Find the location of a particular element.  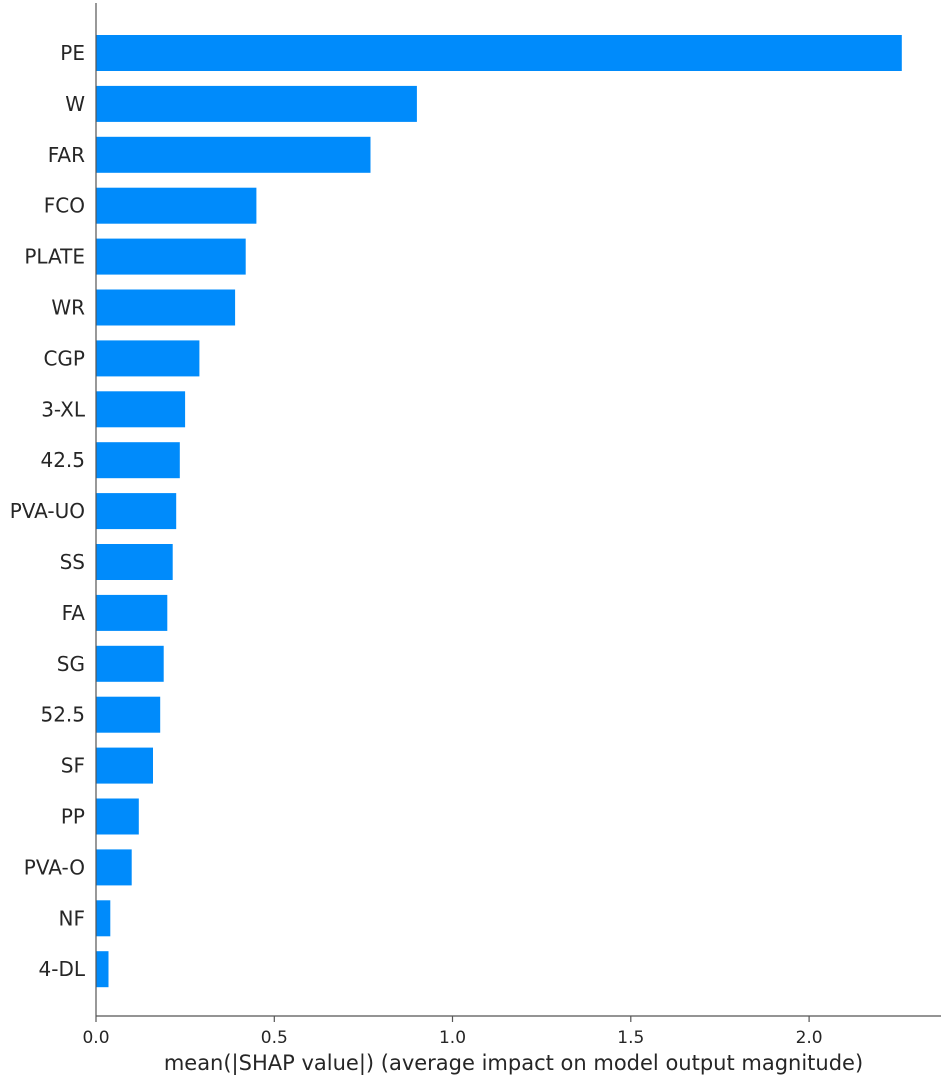

bar-52.5 is located at coordinates (128, 714).